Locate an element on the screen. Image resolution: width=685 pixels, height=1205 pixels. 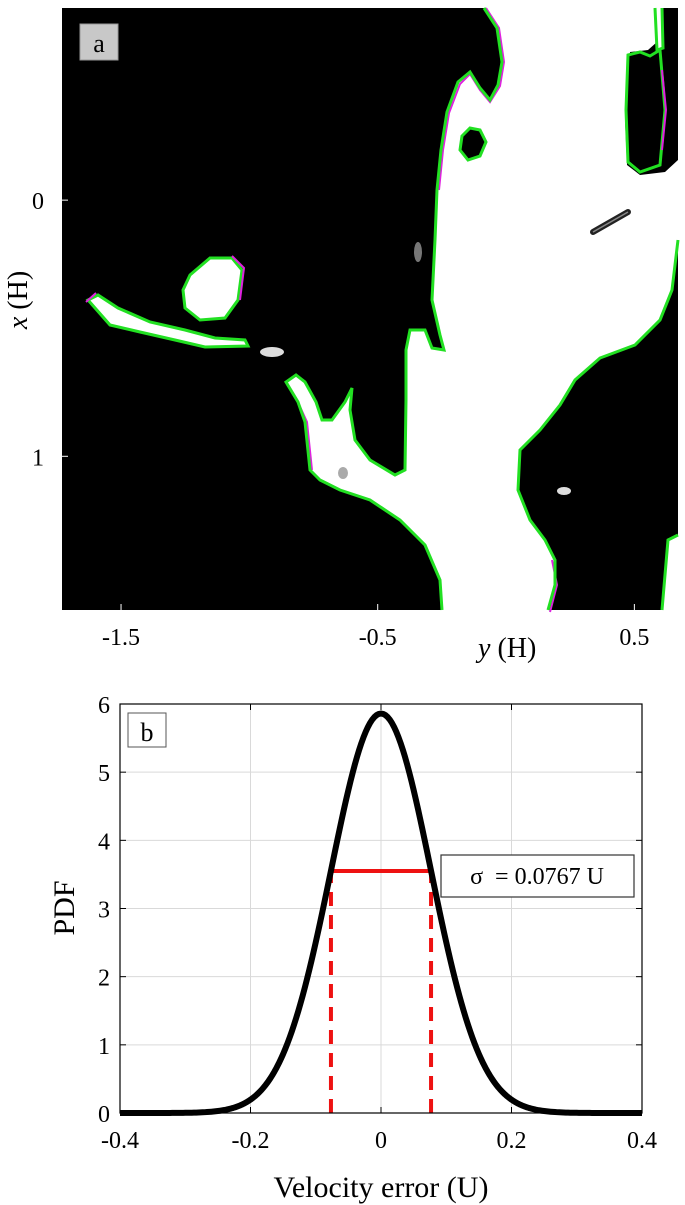
contour-green-bottom-right is located at coordinates (669, 572).